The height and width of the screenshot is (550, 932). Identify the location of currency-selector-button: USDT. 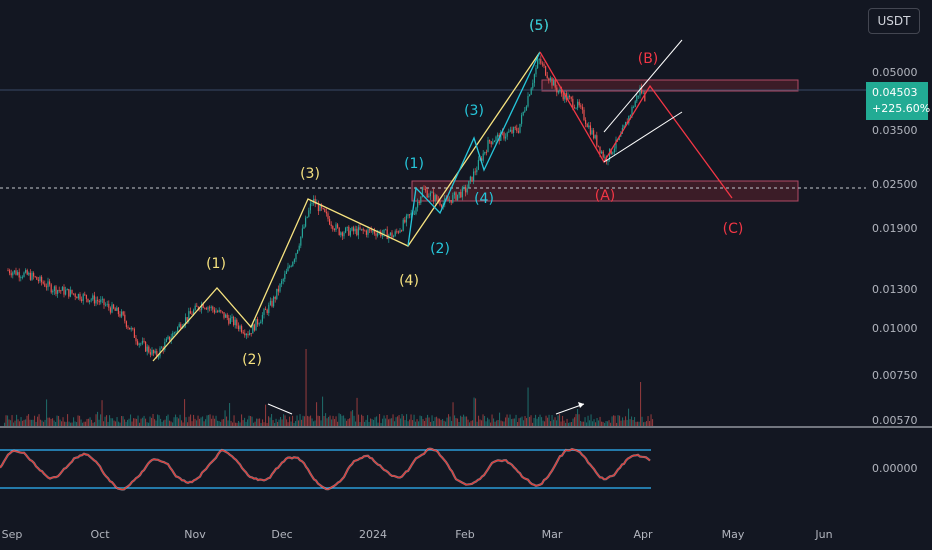
(894, 21).